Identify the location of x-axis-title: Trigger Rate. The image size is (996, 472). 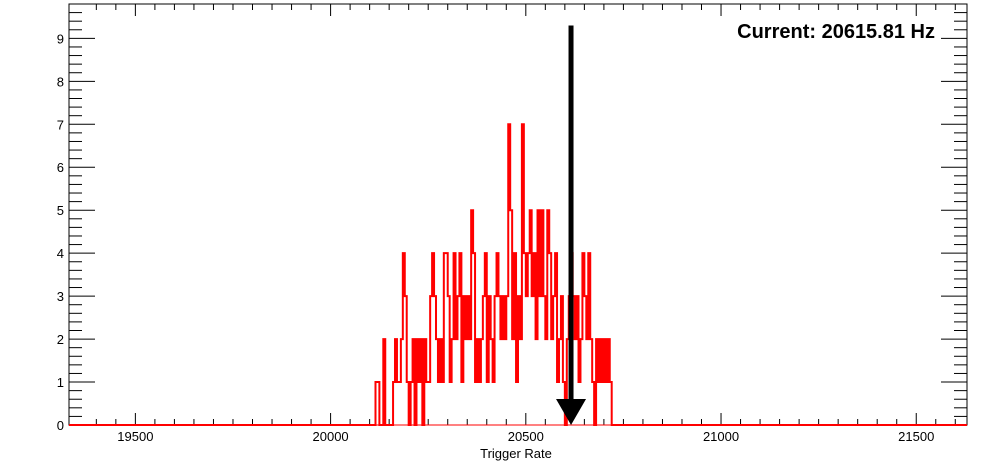
(516, 453).